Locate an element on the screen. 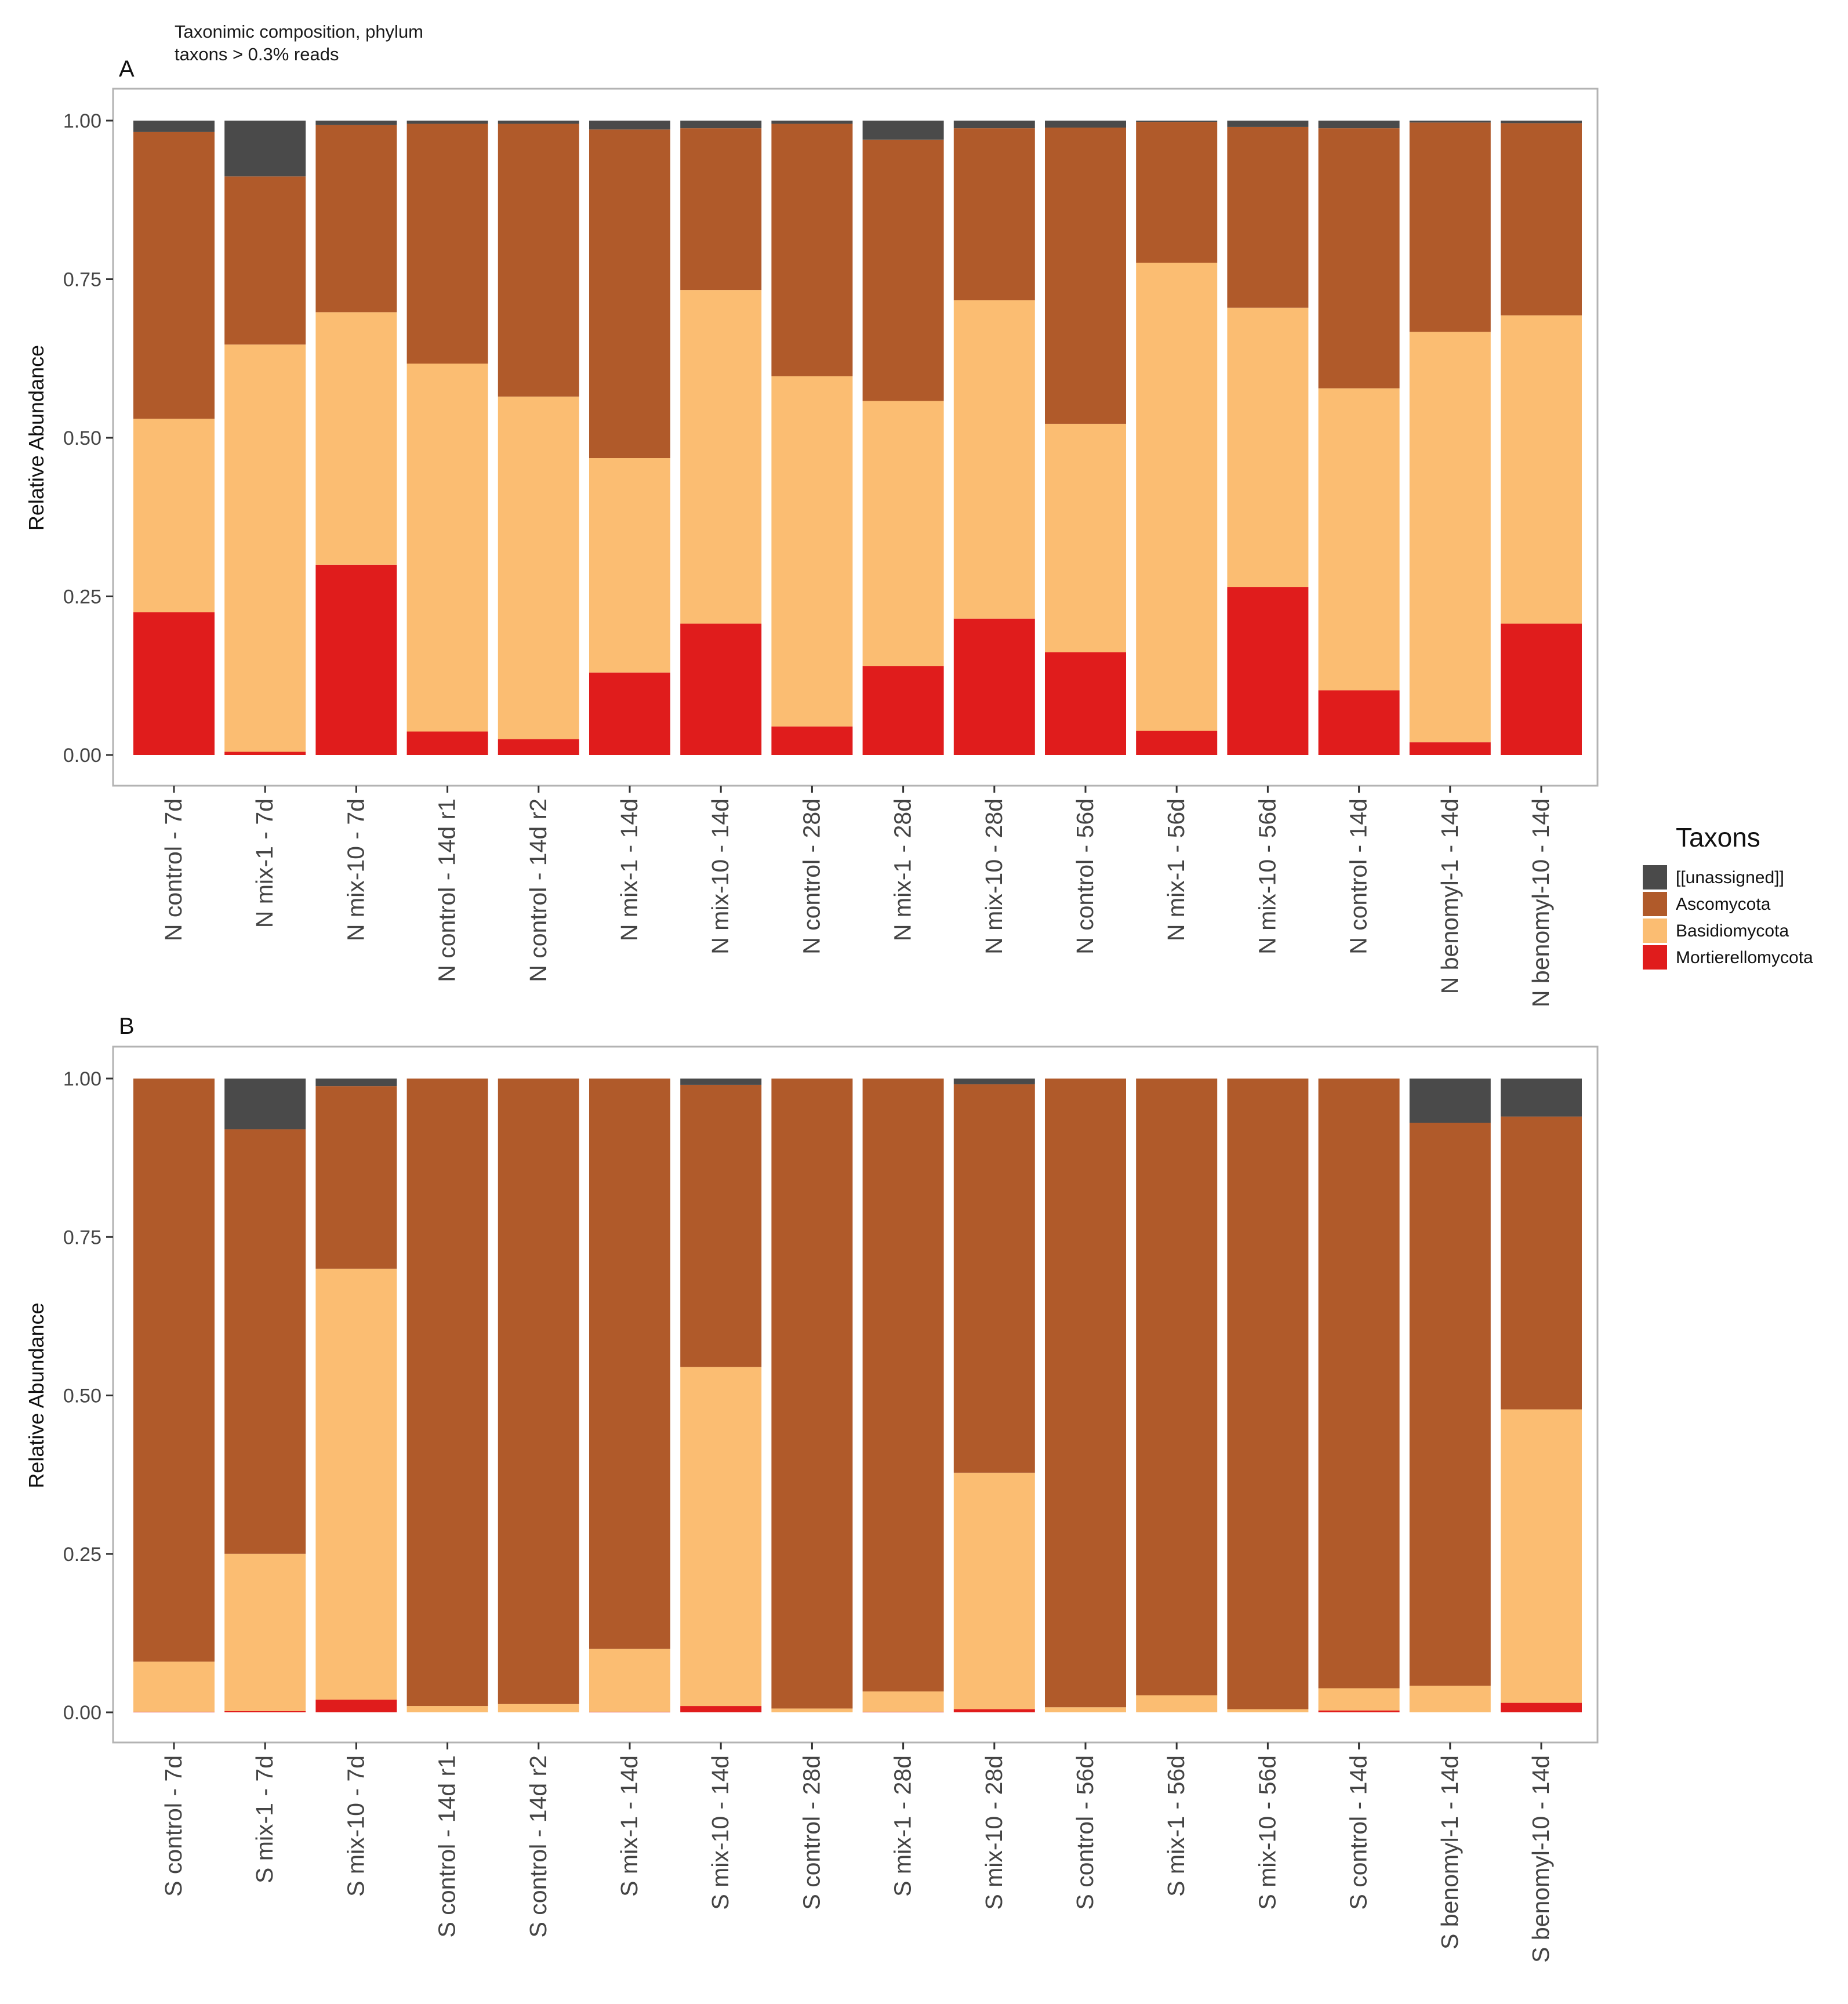 The height and width of the screenshot is (2004, 1848). panel-b-x-tick-label: S mix-1 - 7d is located at coordinates (264, 1819).